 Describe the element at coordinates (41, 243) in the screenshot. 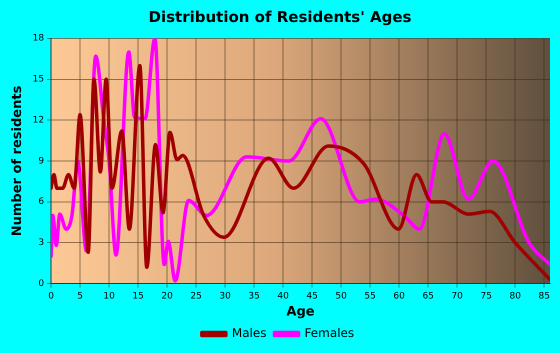

I see `y-tick-label: 3` at that location.